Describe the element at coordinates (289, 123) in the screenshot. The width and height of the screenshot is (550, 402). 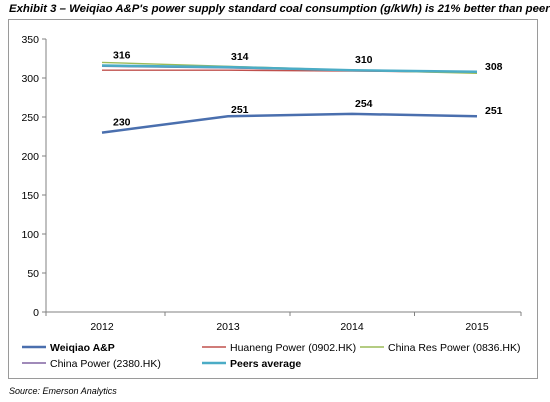
I see `series-line-weiqiao-a-p` at that location.